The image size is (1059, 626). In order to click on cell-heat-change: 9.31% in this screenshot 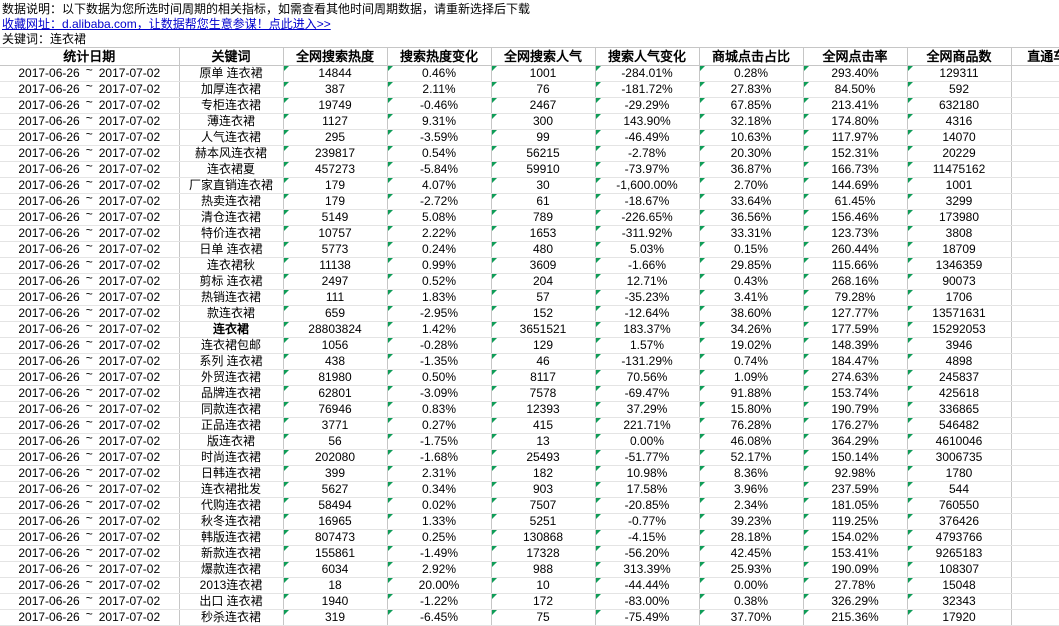, I will do `click(439, 121)`.